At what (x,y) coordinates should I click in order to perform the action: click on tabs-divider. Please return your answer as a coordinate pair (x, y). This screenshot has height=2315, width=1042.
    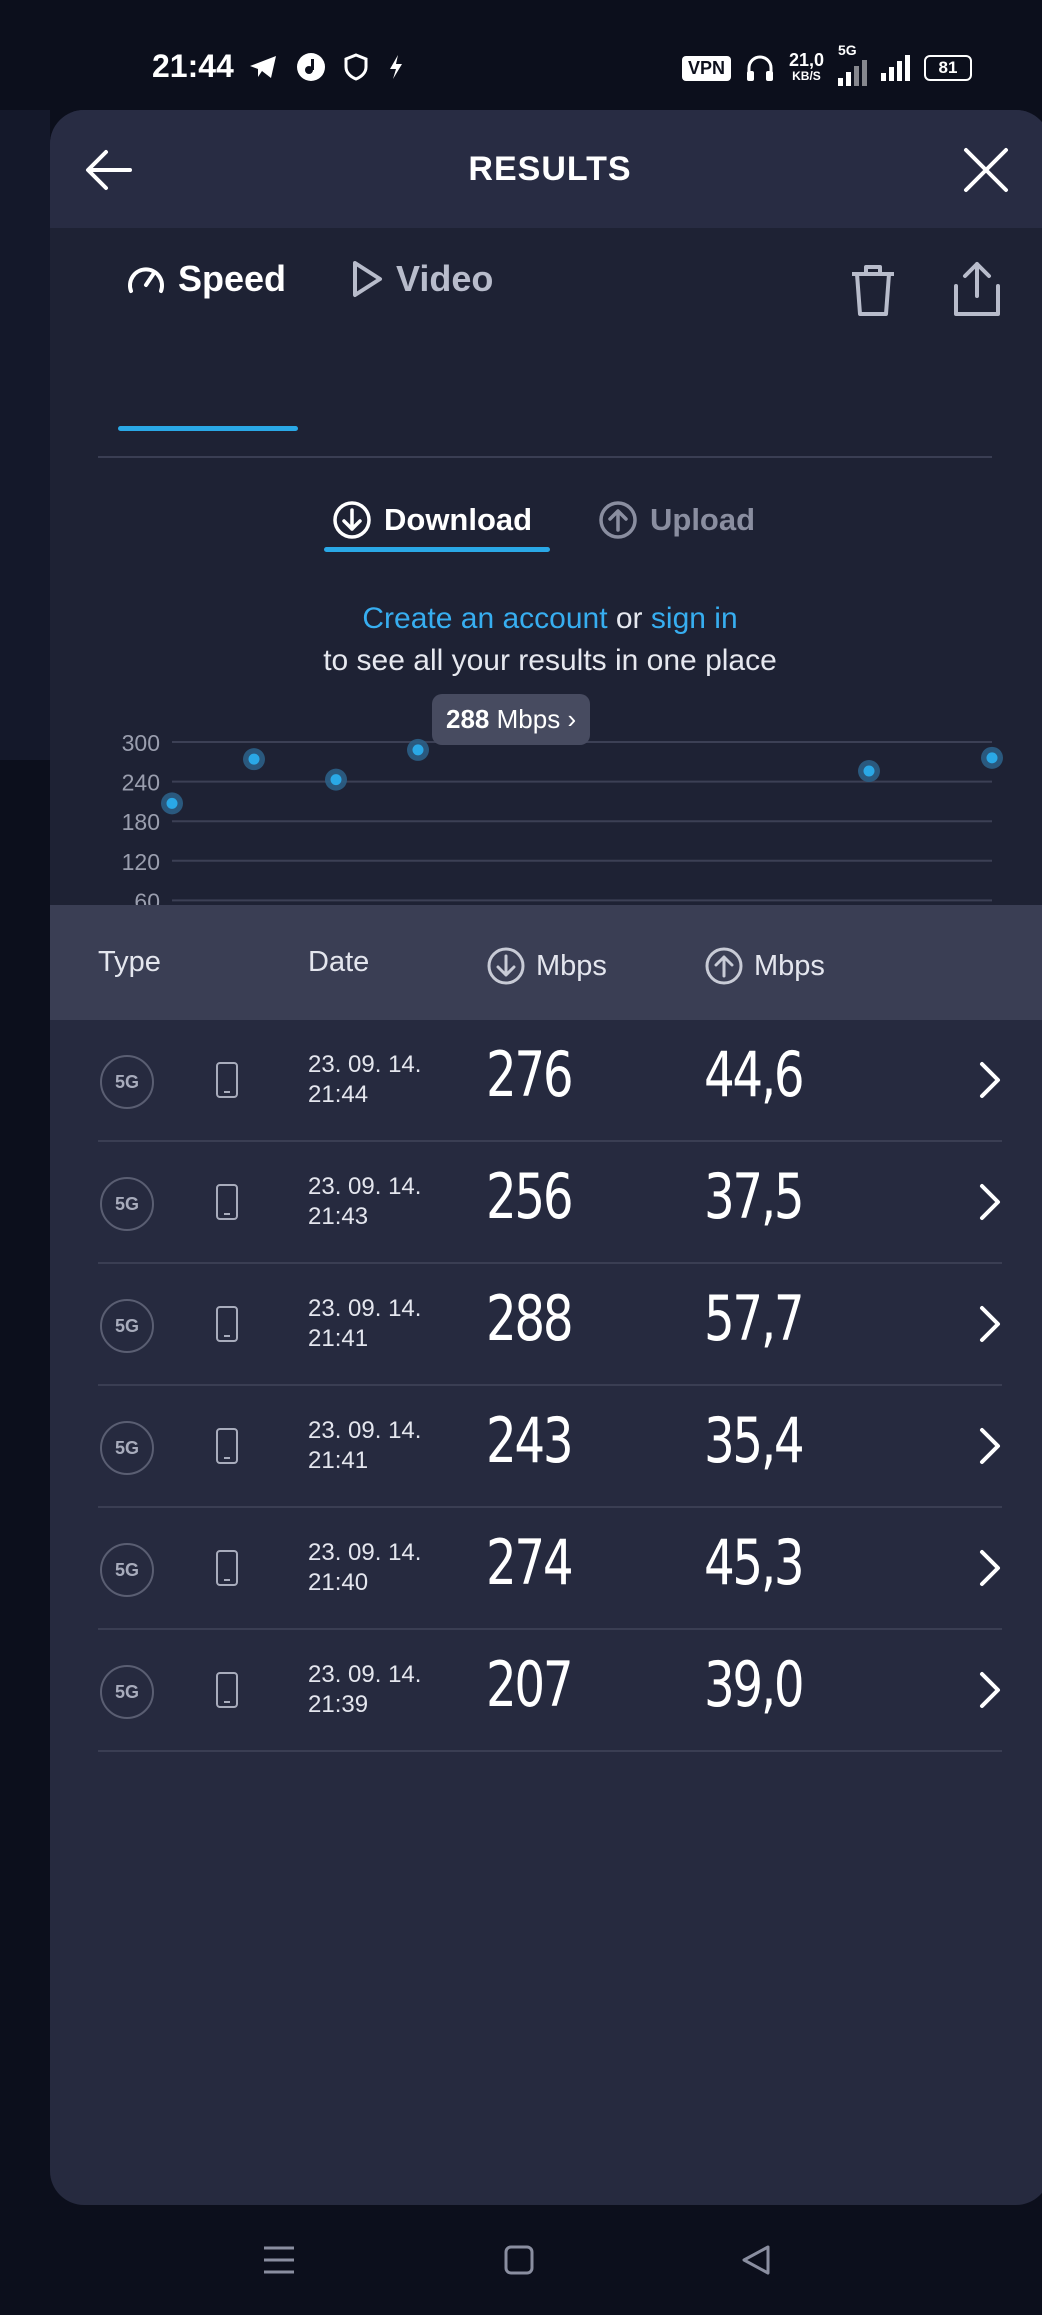
    Looking at the image, I should click on (545, 457).